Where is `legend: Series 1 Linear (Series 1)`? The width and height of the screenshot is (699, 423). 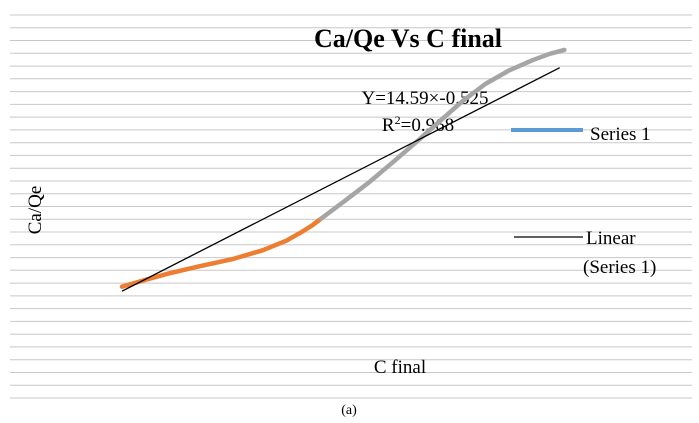 legend: Series 1 Linear (Series 1) is located at coordinates (583, 201).